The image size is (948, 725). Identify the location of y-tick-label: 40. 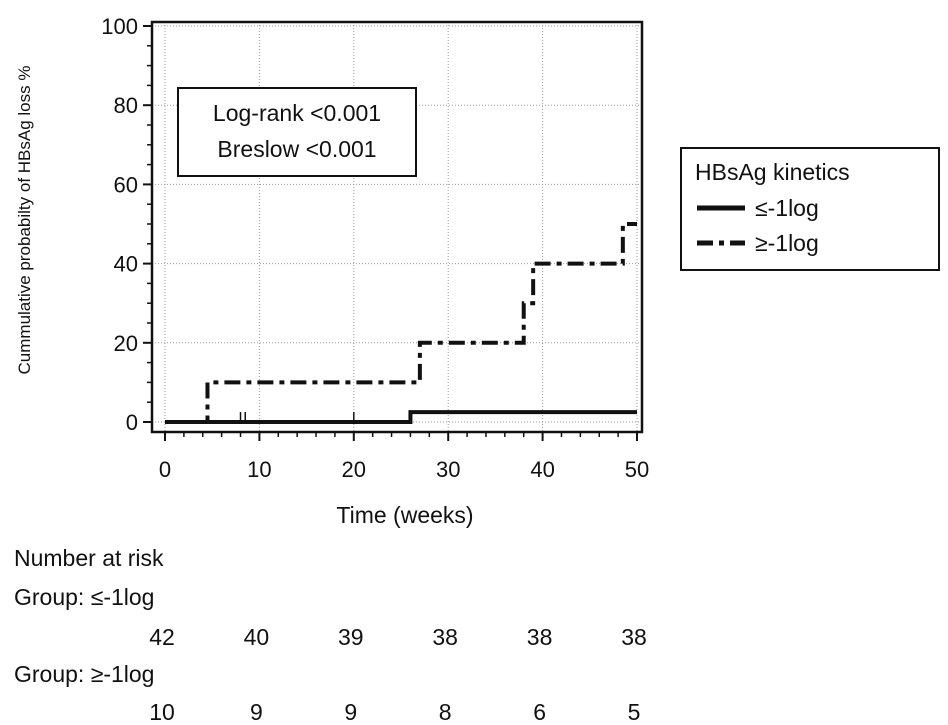
(126, 264).